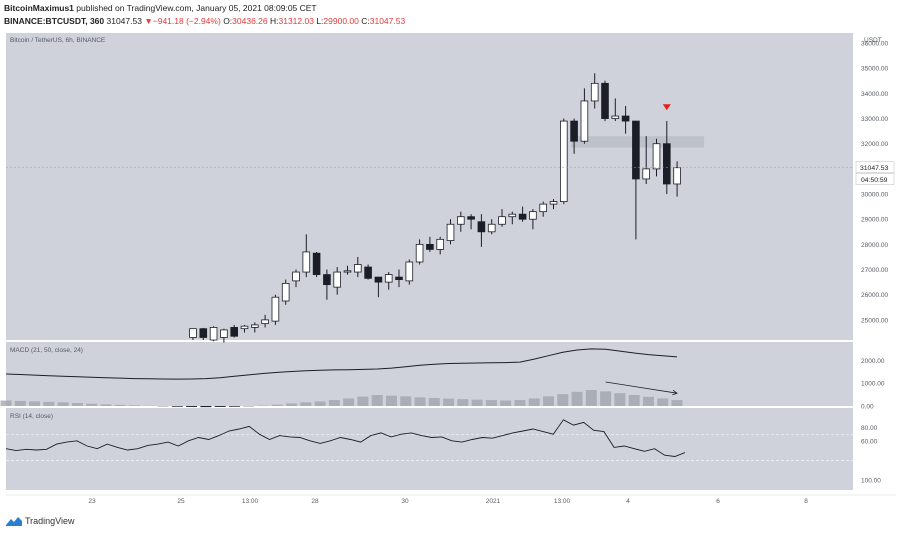 The image size is (903, 537). Describe the element at coordinates (675, 392) in the screenshot. I see `arrow-head-icon` at that location.